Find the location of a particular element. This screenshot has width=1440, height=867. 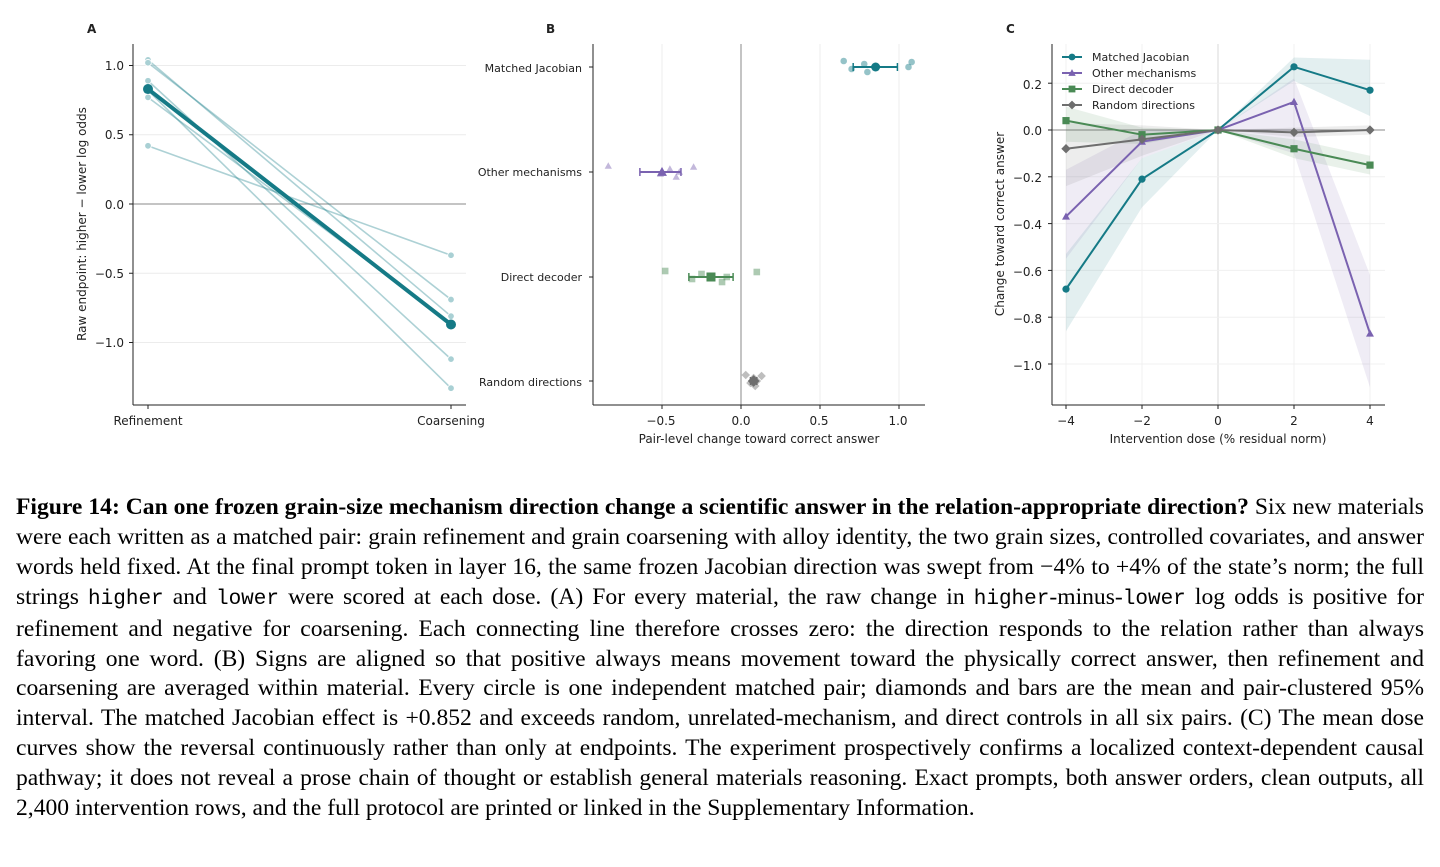

panel-b-xtick: −0.5 is located at coordinates (660, 421).